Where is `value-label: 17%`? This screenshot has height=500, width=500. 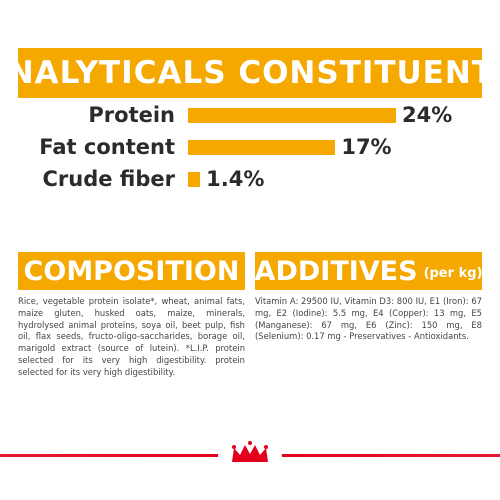 value-label: 17% is located at coordinates (366, 147).